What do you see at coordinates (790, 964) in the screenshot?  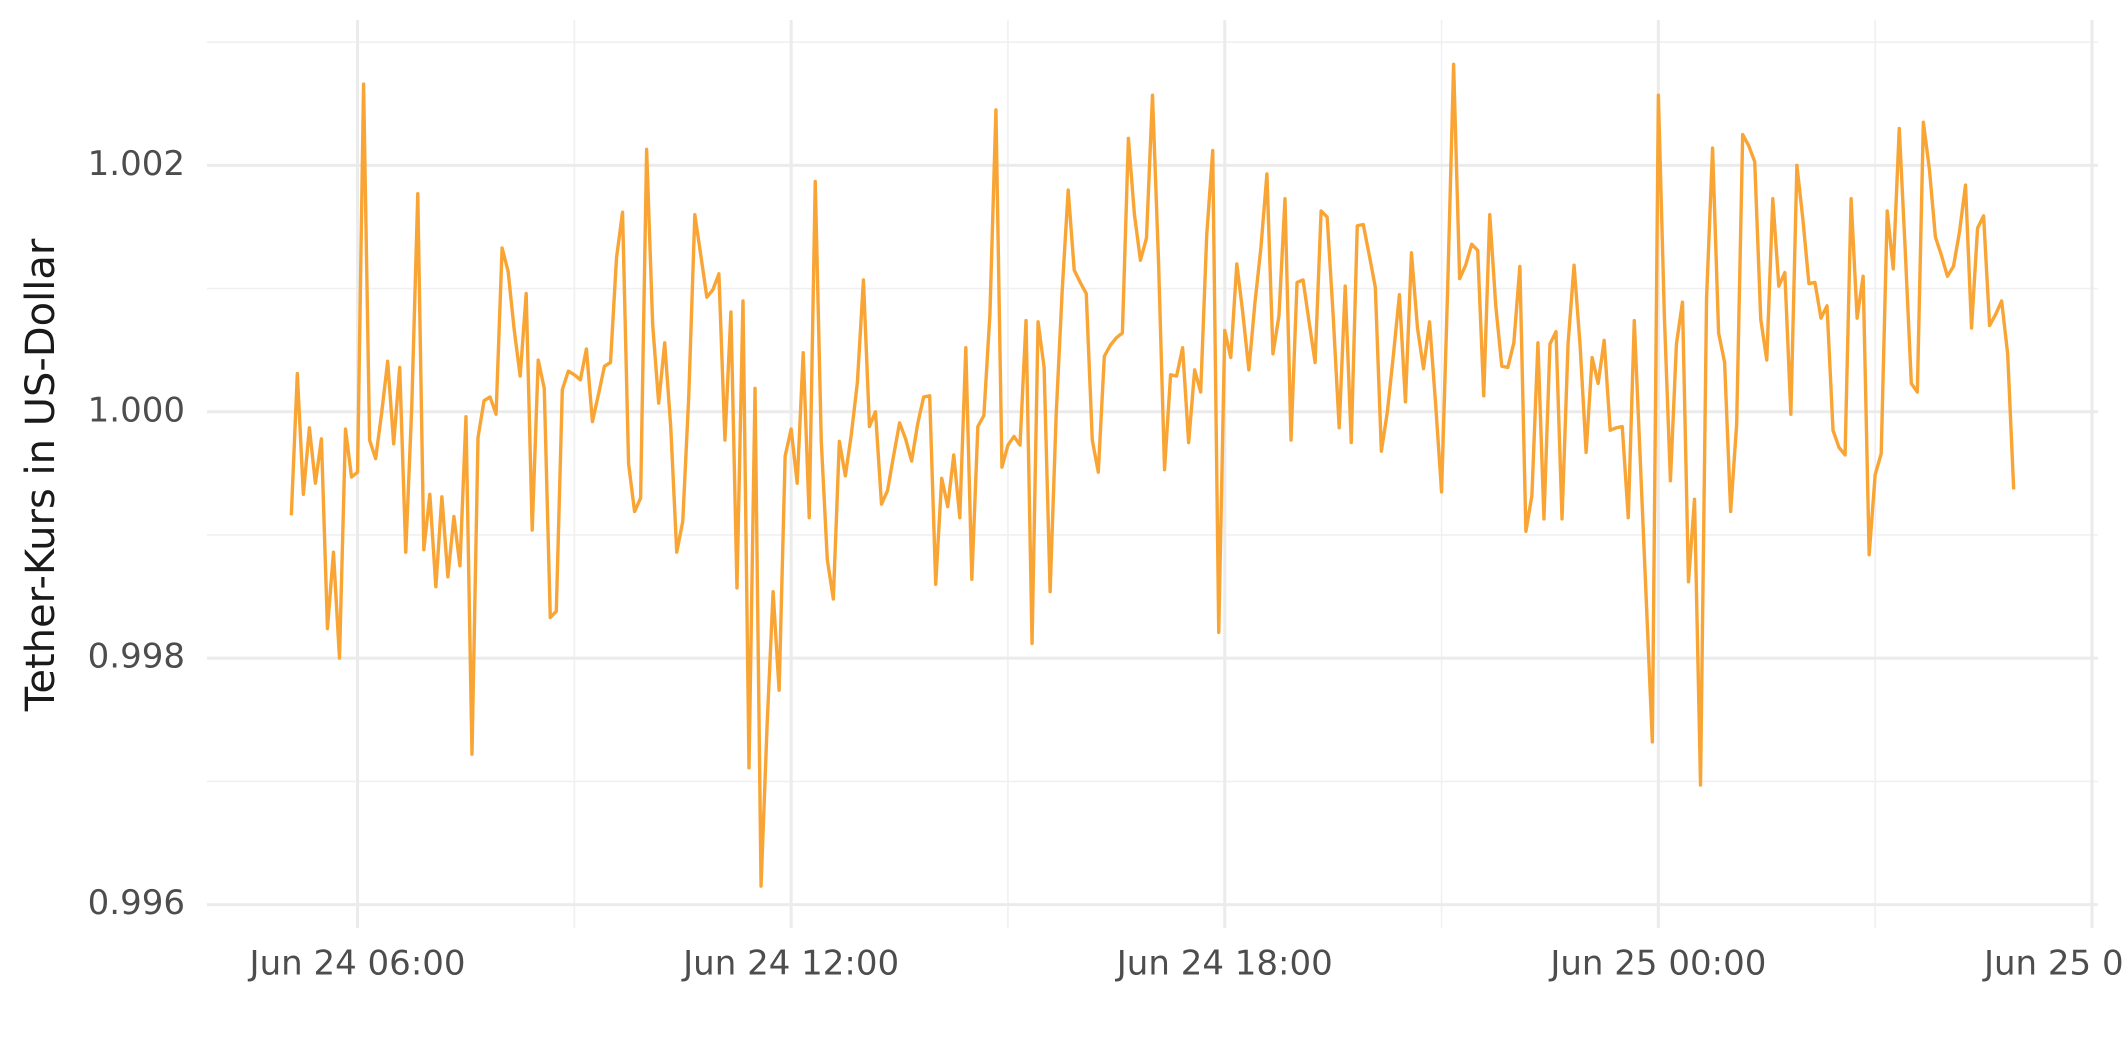 I see `x-tick-label: Jun 24 12:00` at bounding box center [790, 964].